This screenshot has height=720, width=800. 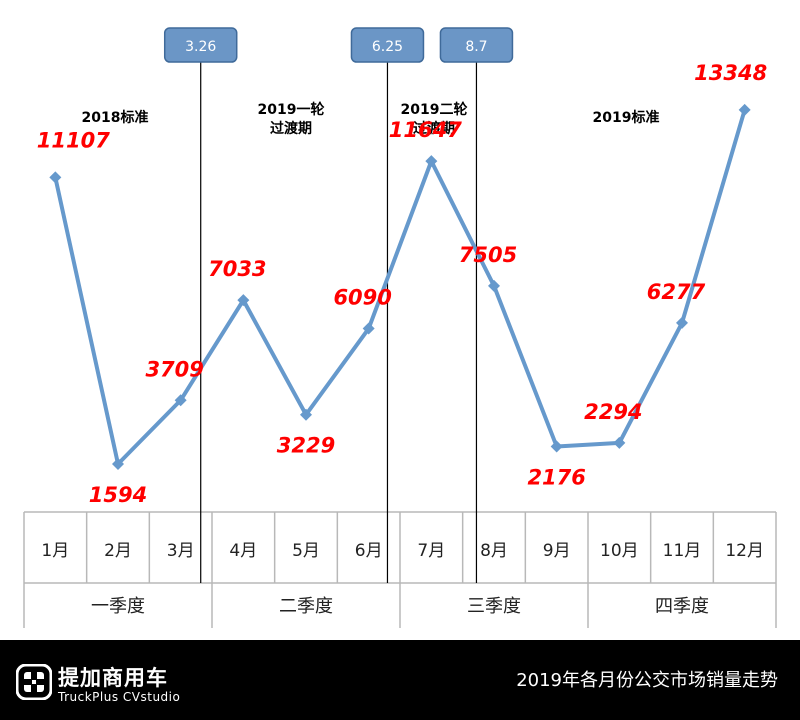 What do you see at coordinates (613, 412) in the screenshot?
I see `data-value-label: 2294` at bounding box center [613, 412].